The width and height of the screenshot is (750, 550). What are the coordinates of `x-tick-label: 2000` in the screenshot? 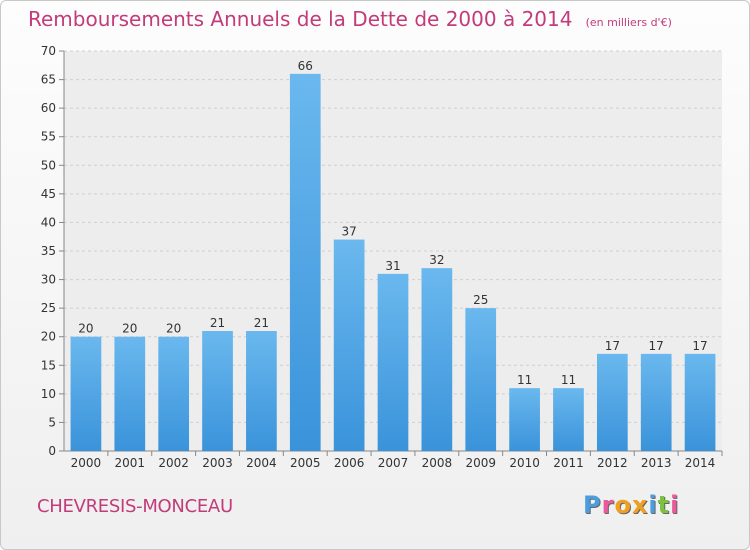 It's located at (86, 463).